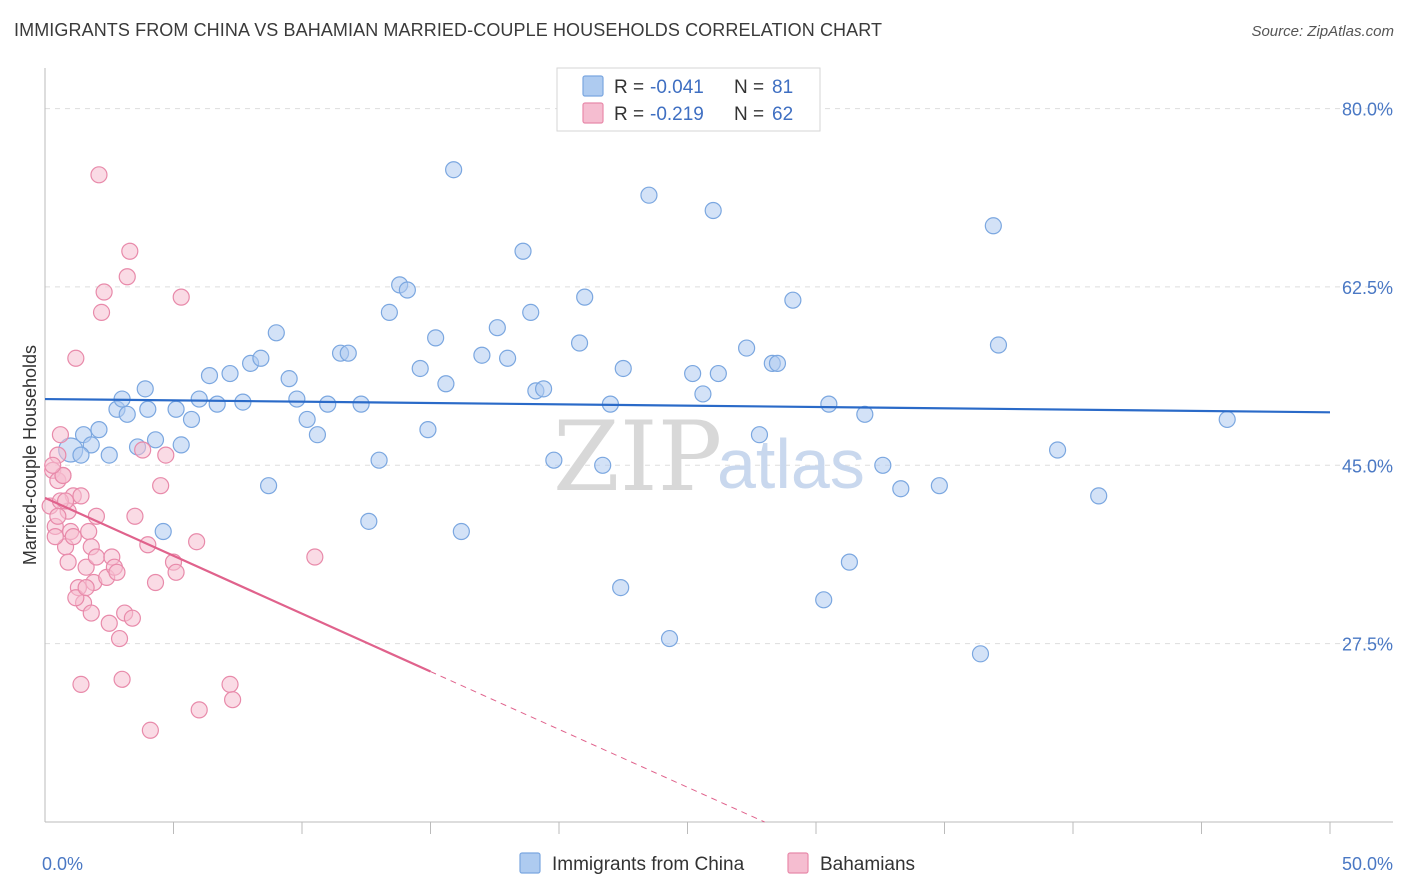  Describe the element at coordinates (798, 863) in the screenshot. I see `bottom-legend-swatch-bahamian` at that location.